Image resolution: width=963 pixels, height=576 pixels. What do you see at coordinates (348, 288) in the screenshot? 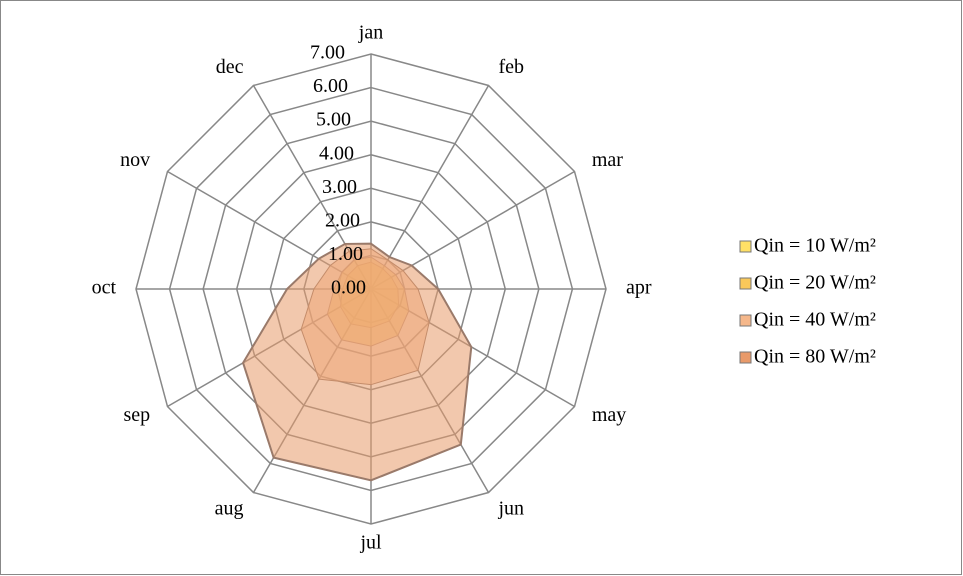
I see `y-tick-label: 0.00` at bounding box center [348, 288].